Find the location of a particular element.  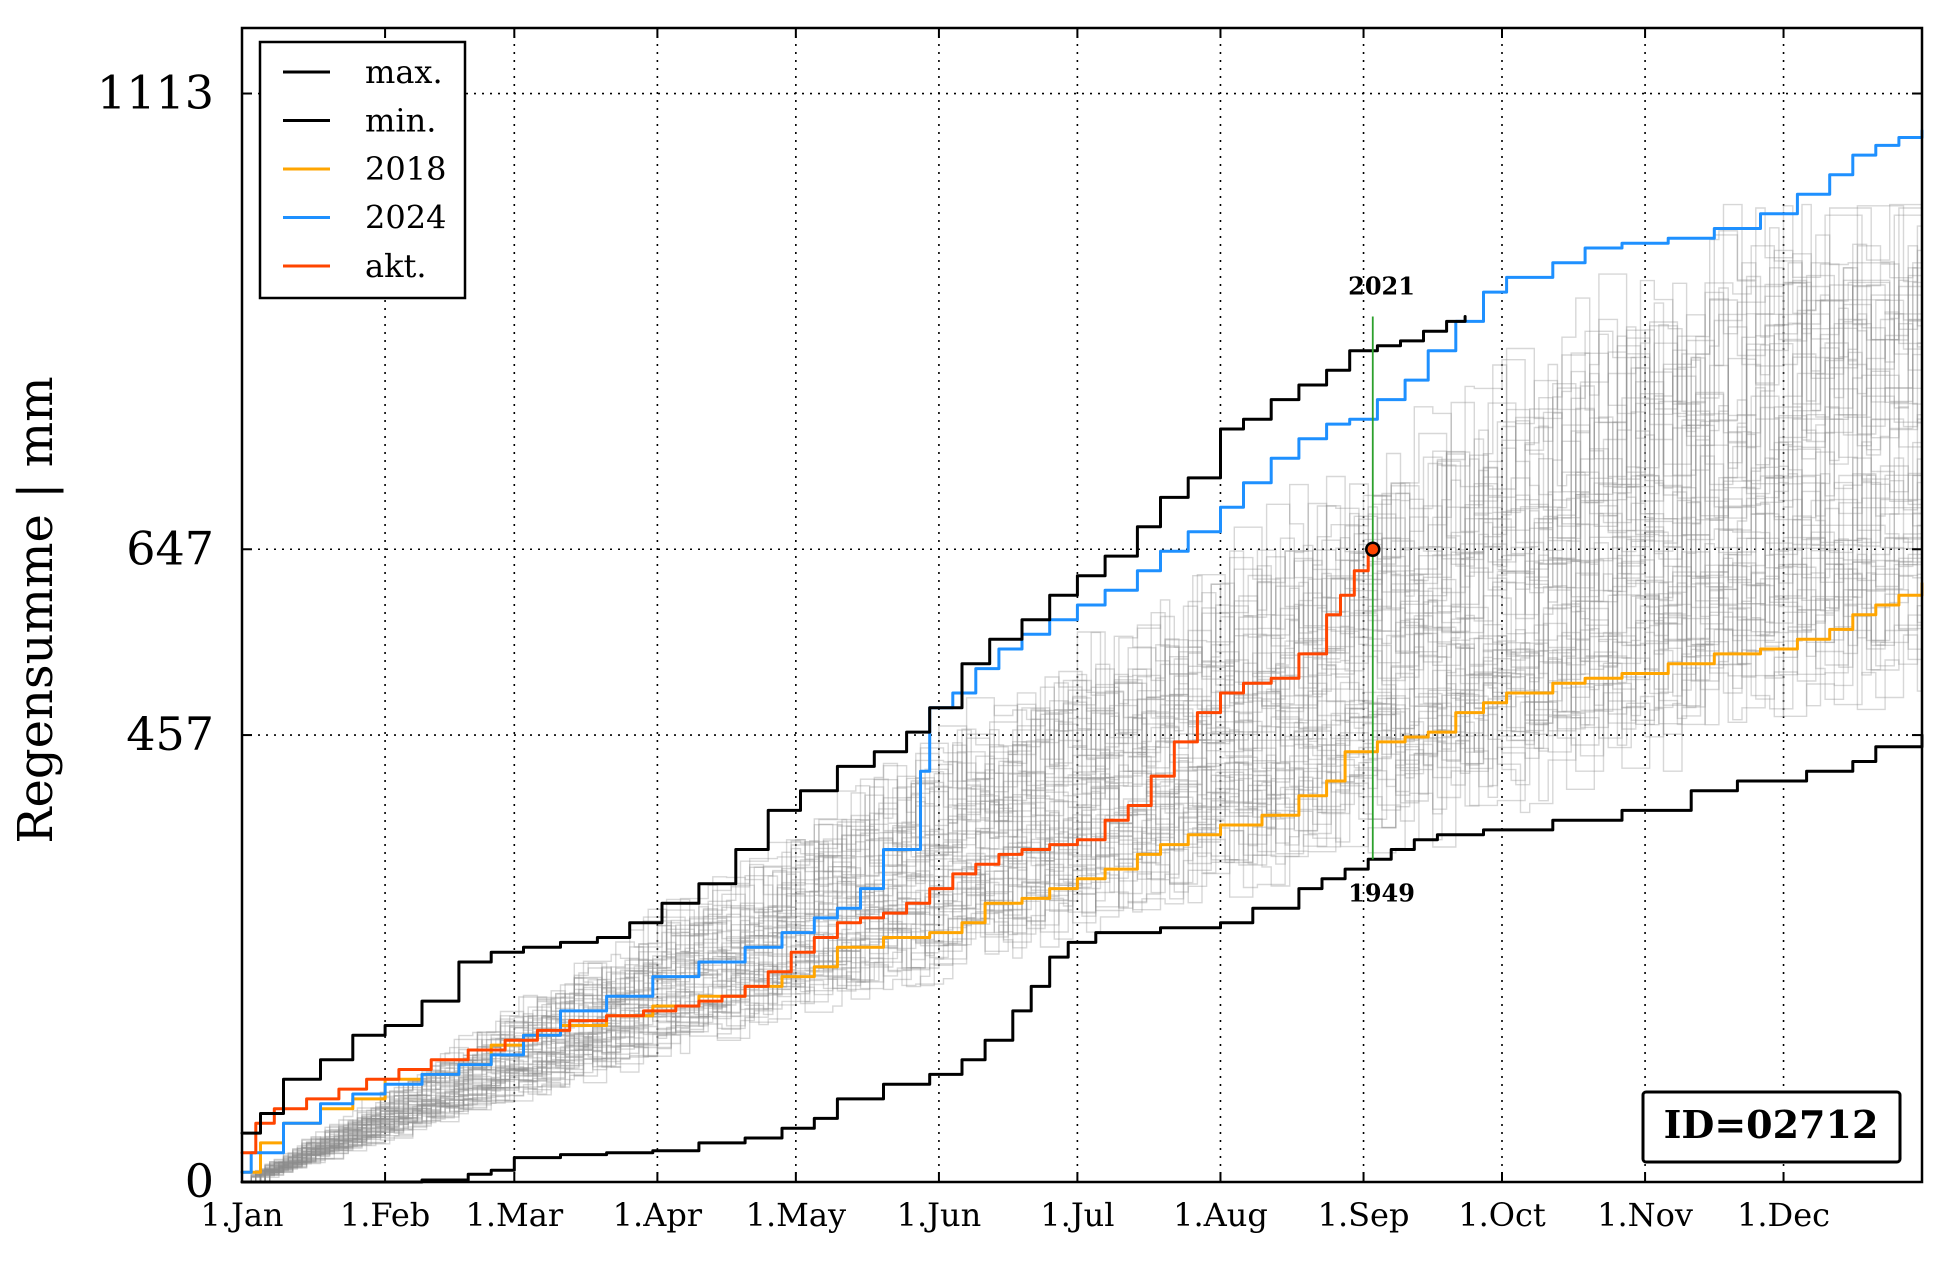

annotations: 2021 1949 is located at coordinates (1381, 590).